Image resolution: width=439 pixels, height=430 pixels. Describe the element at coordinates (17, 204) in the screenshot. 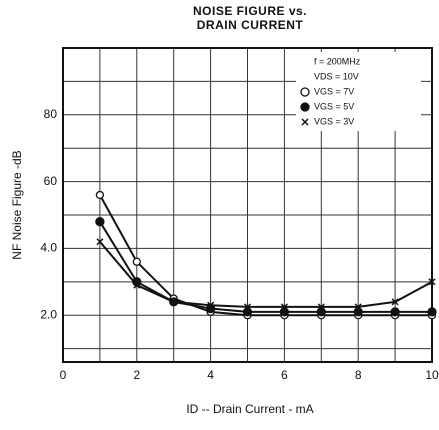

I see `y-axis-label: NF Noise Figure -dB` at that location.